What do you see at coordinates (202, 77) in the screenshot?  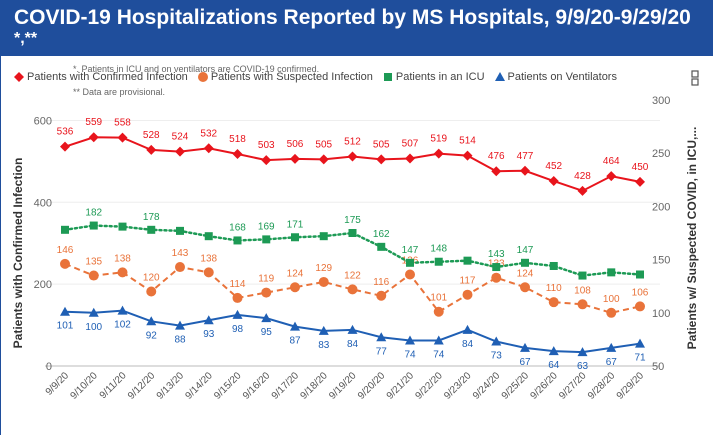 I see `legend-marker-circle-icon` at bounding box center [202, 77].